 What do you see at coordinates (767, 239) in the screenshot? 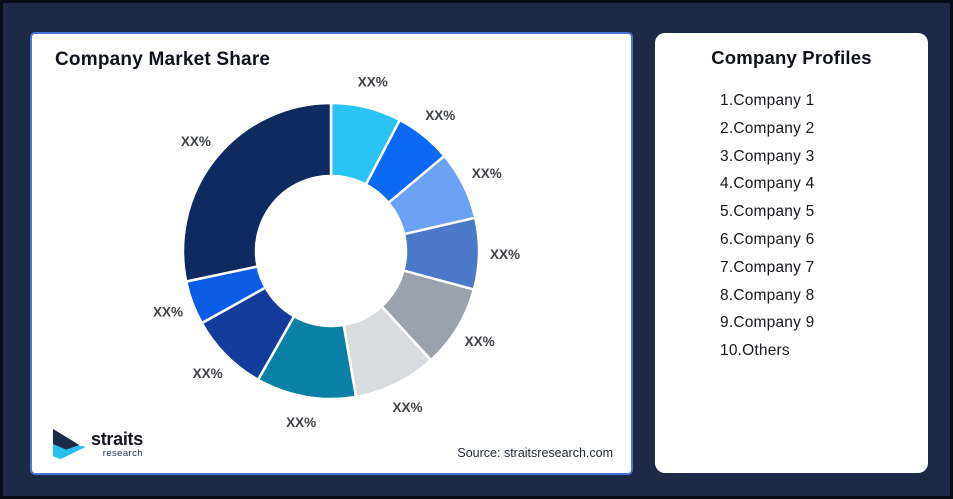
I see `profile-item-6: 6.Company 6` at bounding box center [767, 239].